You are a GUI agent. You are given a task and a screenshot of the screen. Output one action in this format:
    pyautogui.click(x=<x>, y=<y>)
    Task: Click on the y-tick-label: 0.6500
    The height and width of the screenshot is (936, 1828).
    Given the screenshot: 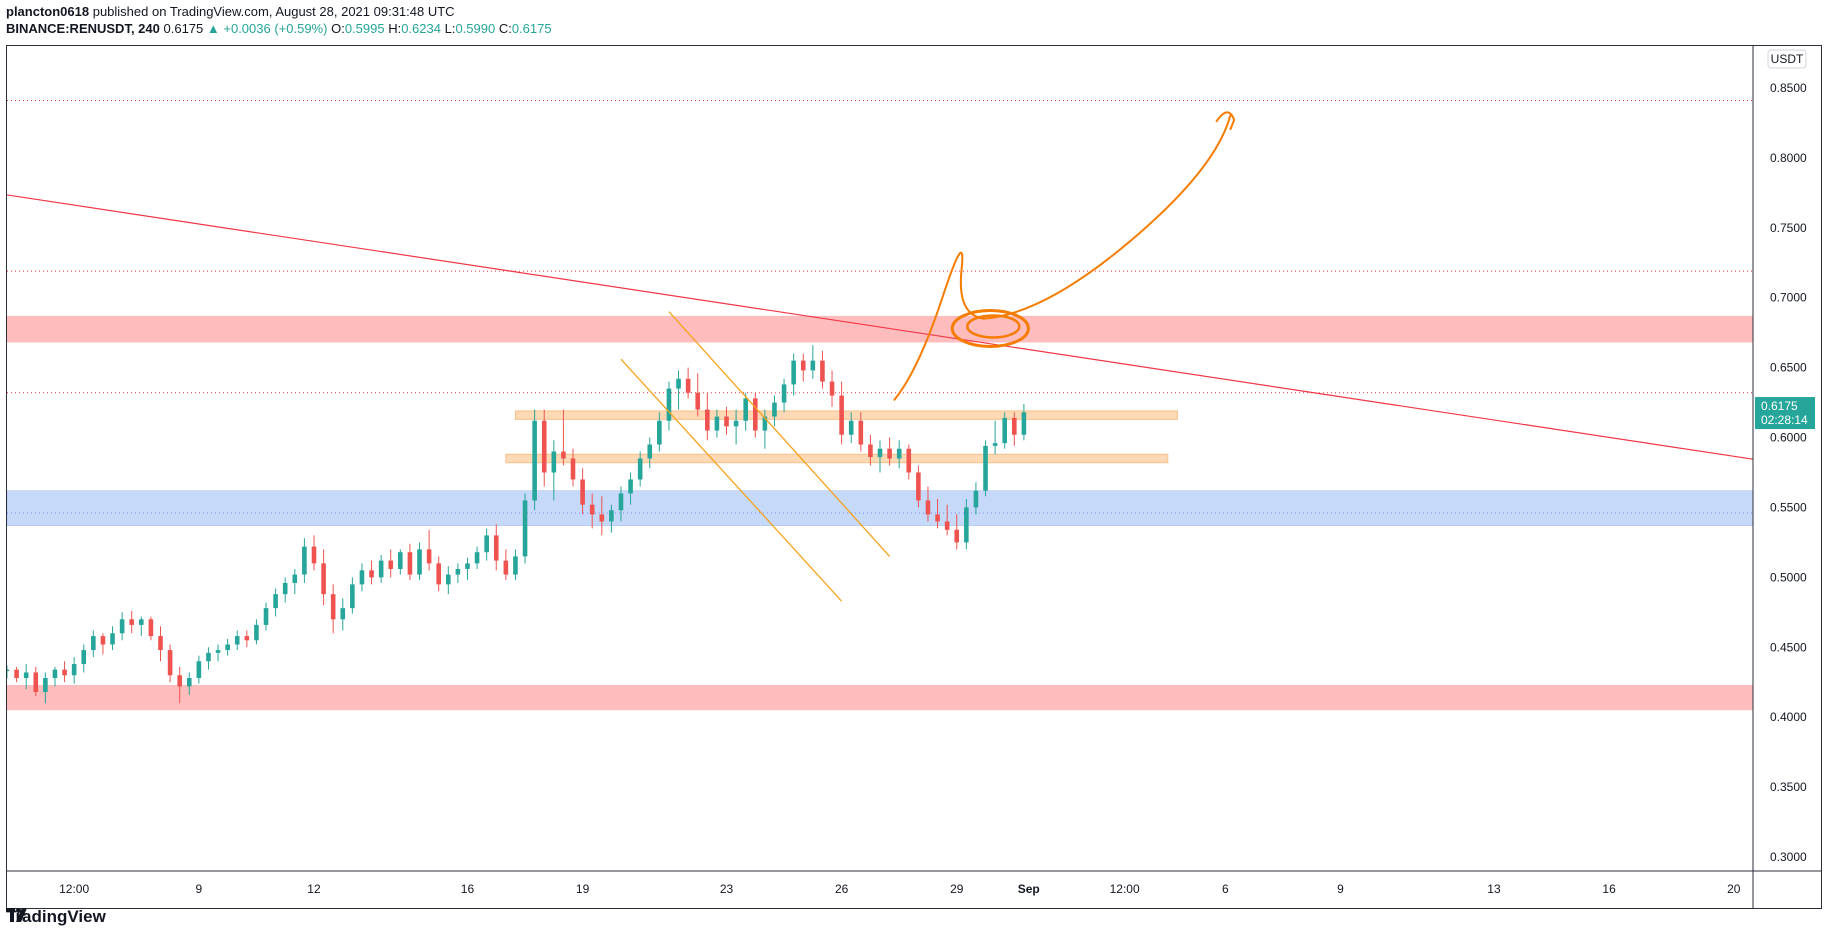 What is the action you would take?
    pyautogui.click(x=1788, y=368)
    